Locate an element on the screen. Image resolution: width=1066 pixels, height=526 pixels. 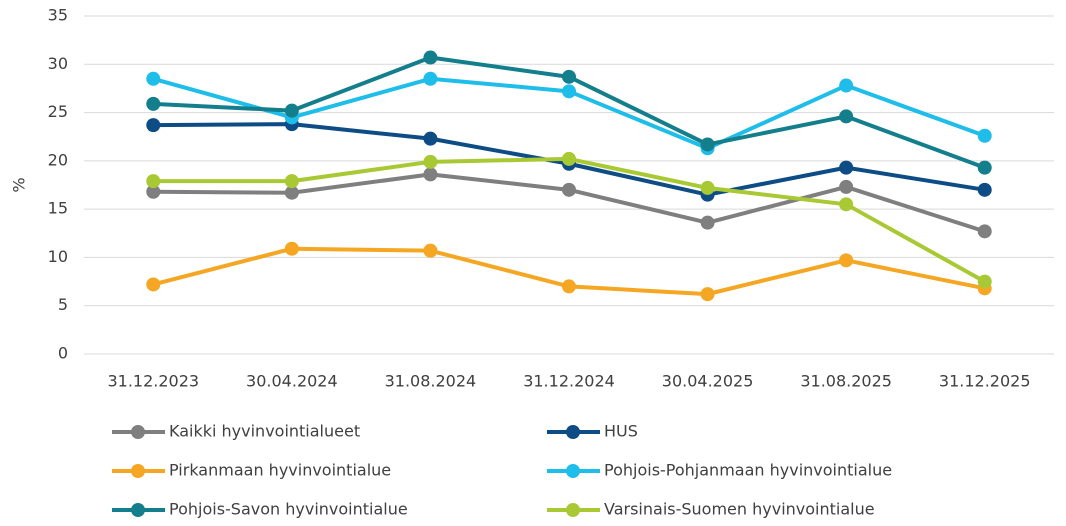
x-tick-label: 30.04.2024 is located at coordinates (292, 381).